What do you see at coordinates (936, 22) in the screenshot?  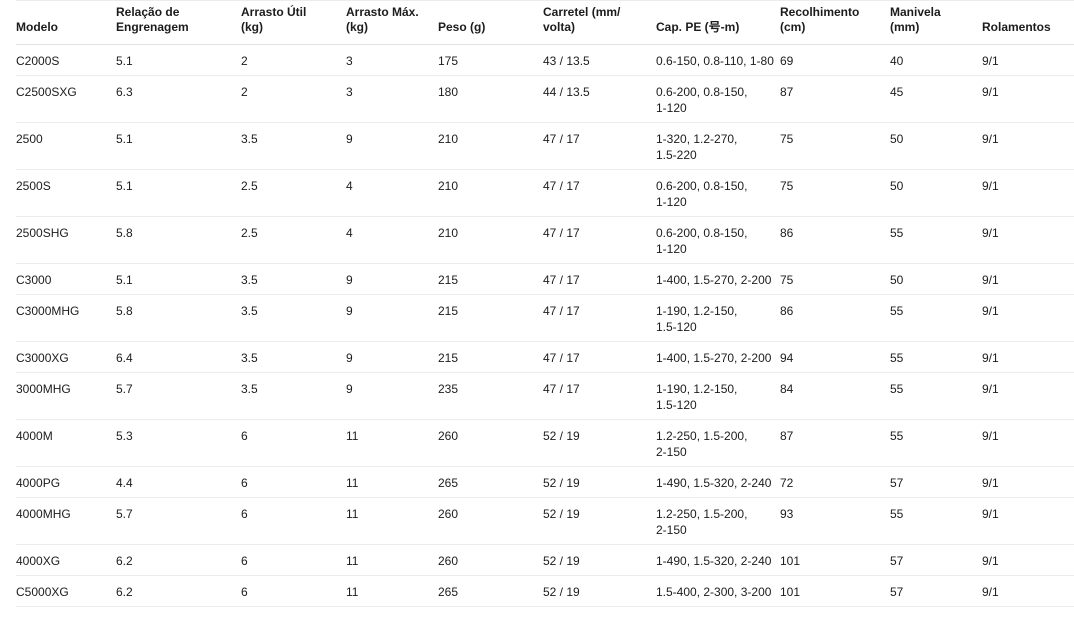 I see `column-header-manivela: Manivela (mm)` at bounding box center [936, 22].